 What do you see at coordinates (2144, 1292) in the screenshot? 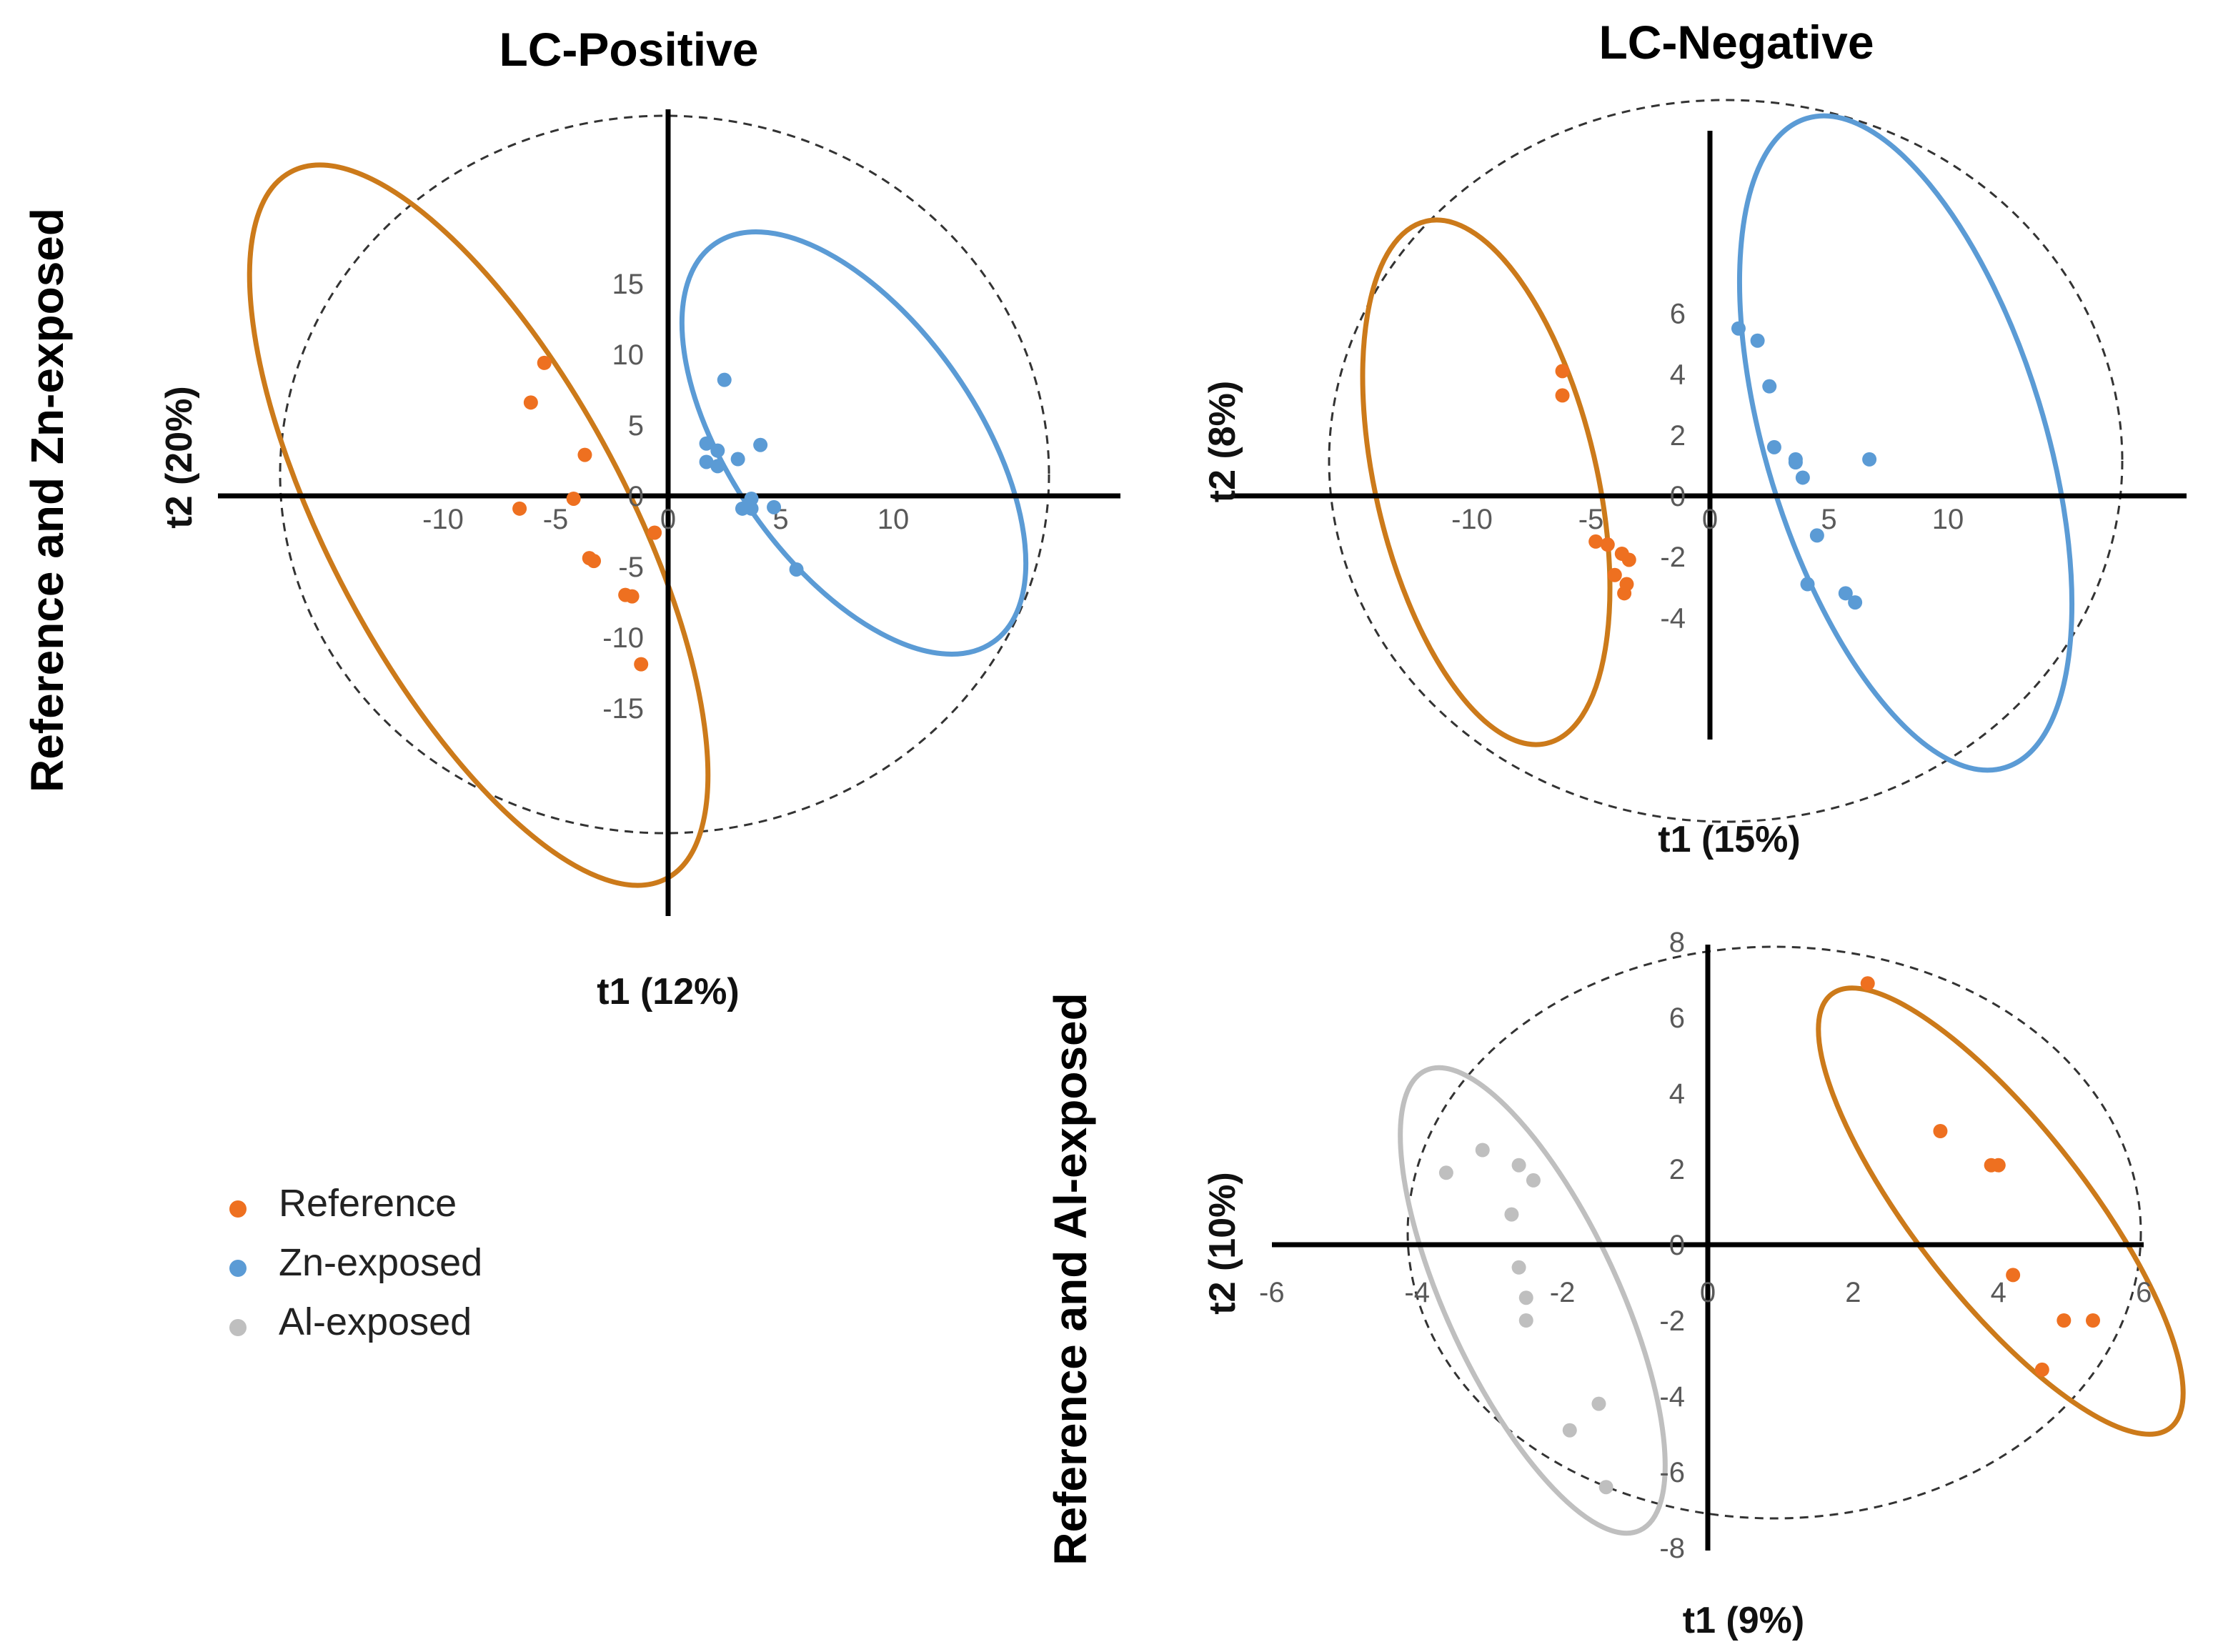
I see `x-tick-label: 6` at bounding box center [2144, 1292].